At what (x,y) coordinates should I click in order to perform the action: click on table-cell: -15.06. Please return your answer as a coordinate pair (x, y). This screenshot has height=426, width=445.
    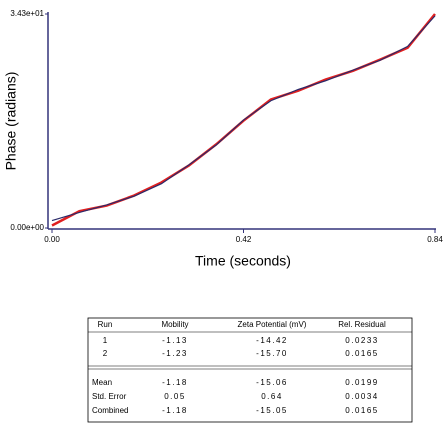
    Looking at the image, I should click on (272, 382).